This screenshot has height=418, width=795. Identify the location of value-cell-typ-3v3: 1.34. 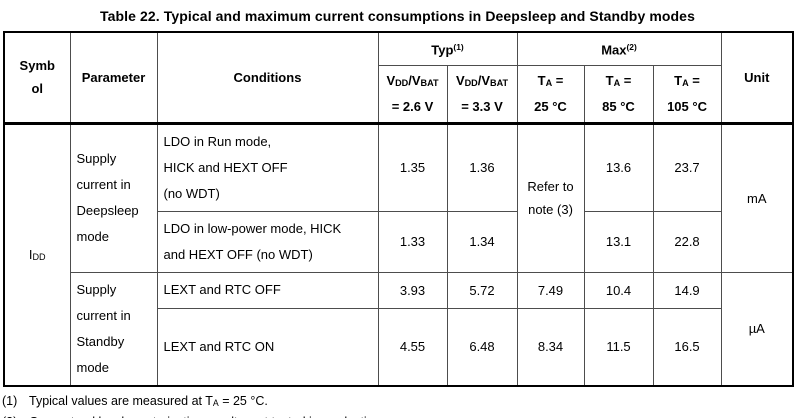
(482, 241).